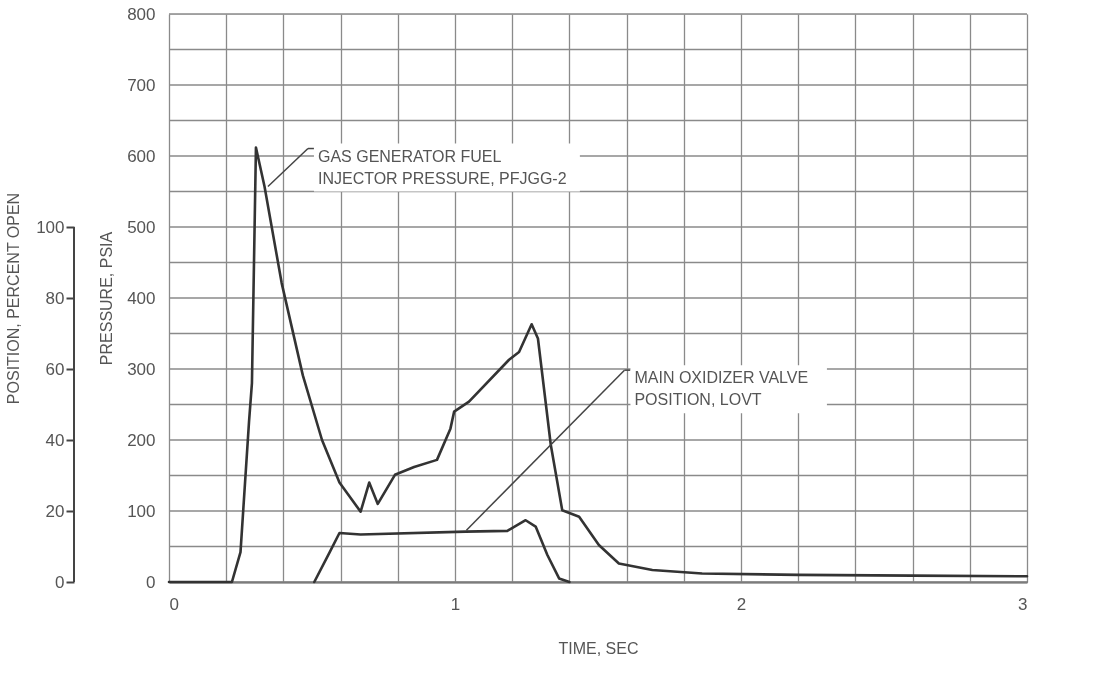 The image size is (1114, 680). Describe the element at coordinates (174, 604) in the screenshot. I see `x-tick-label: 0` at that location.